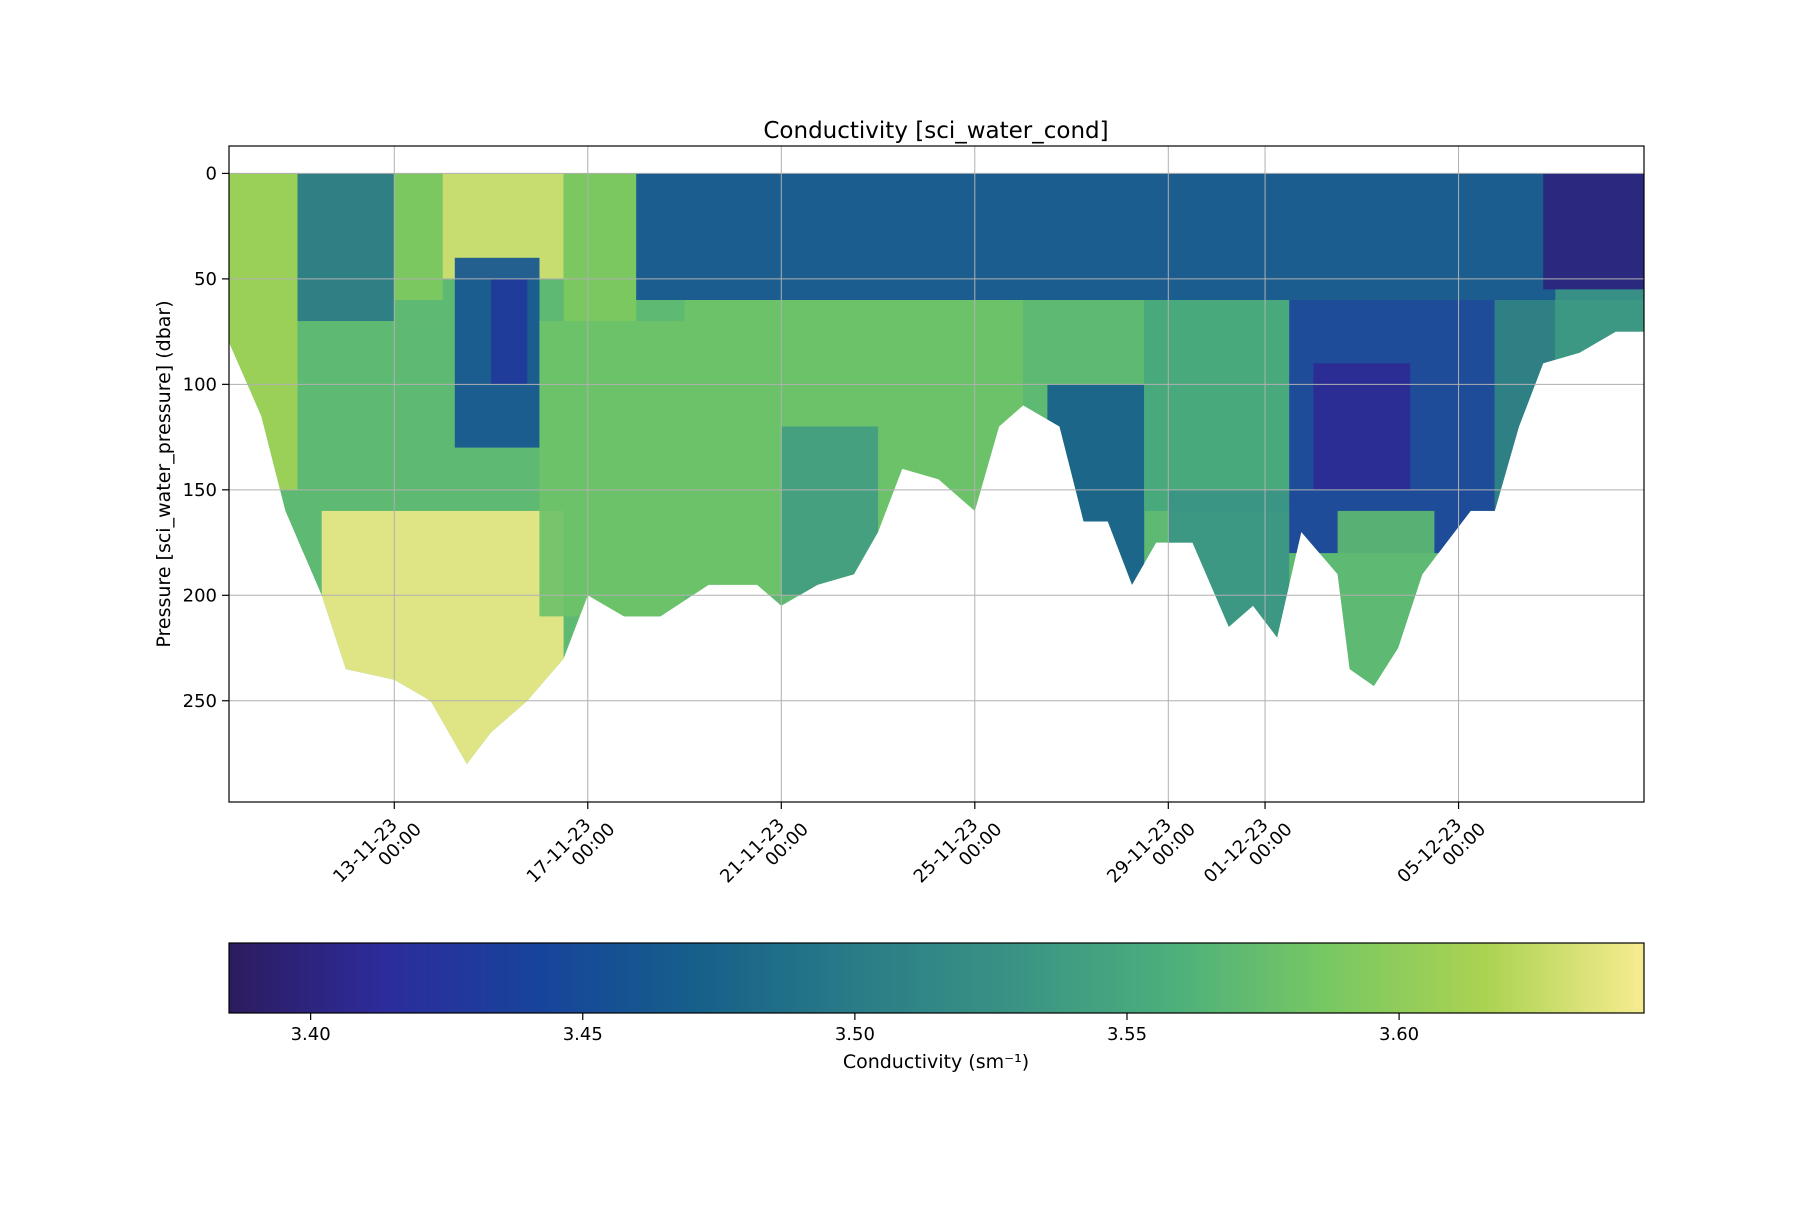  Describe the element at coordinates (211, 173) in the screenshot. I see `y-tick-label: 0` at that location.